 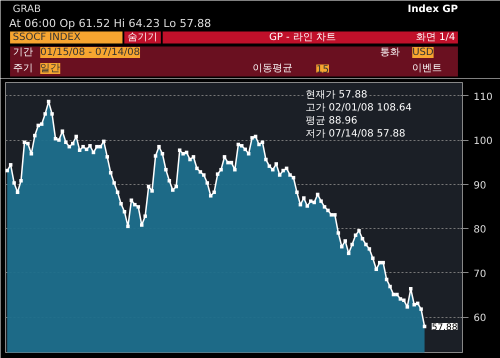 What do you see at coordinates (433, 9) in the screenshot?
I see `text: Index GP` at bounding box center [433, 9].